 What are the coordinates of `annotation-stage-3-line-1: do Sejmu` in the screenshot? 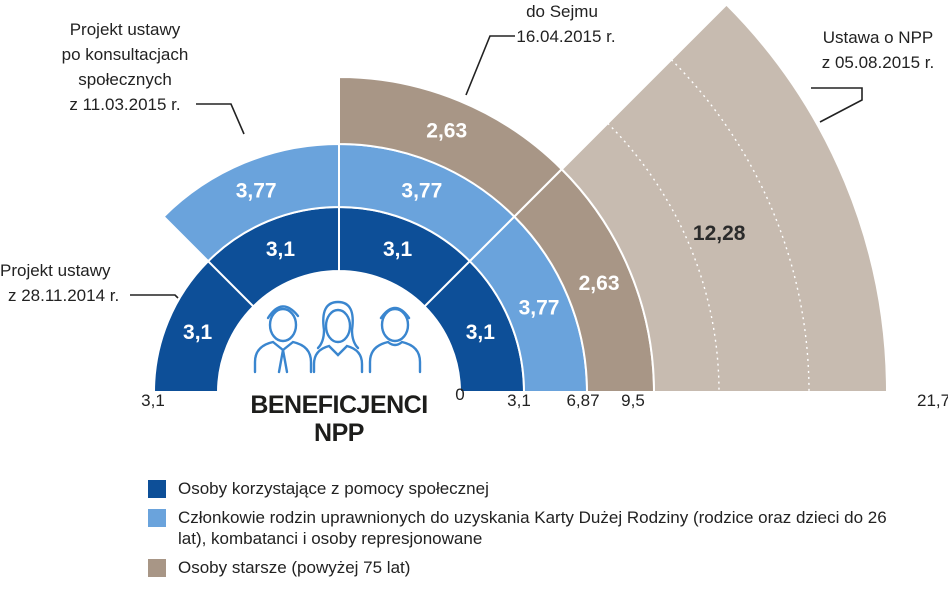 It's located at (562, 11).